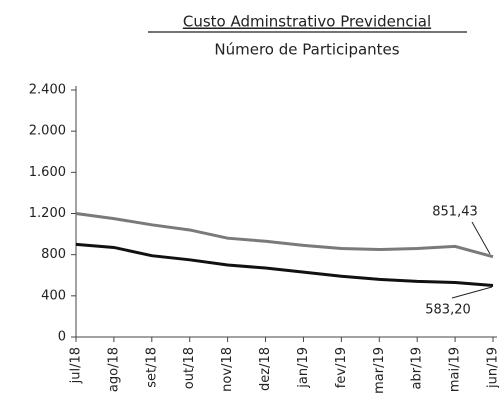 This screenshot has width=499, height=406. I want to click on x-tick-label: mar/19, so click(379, 370).